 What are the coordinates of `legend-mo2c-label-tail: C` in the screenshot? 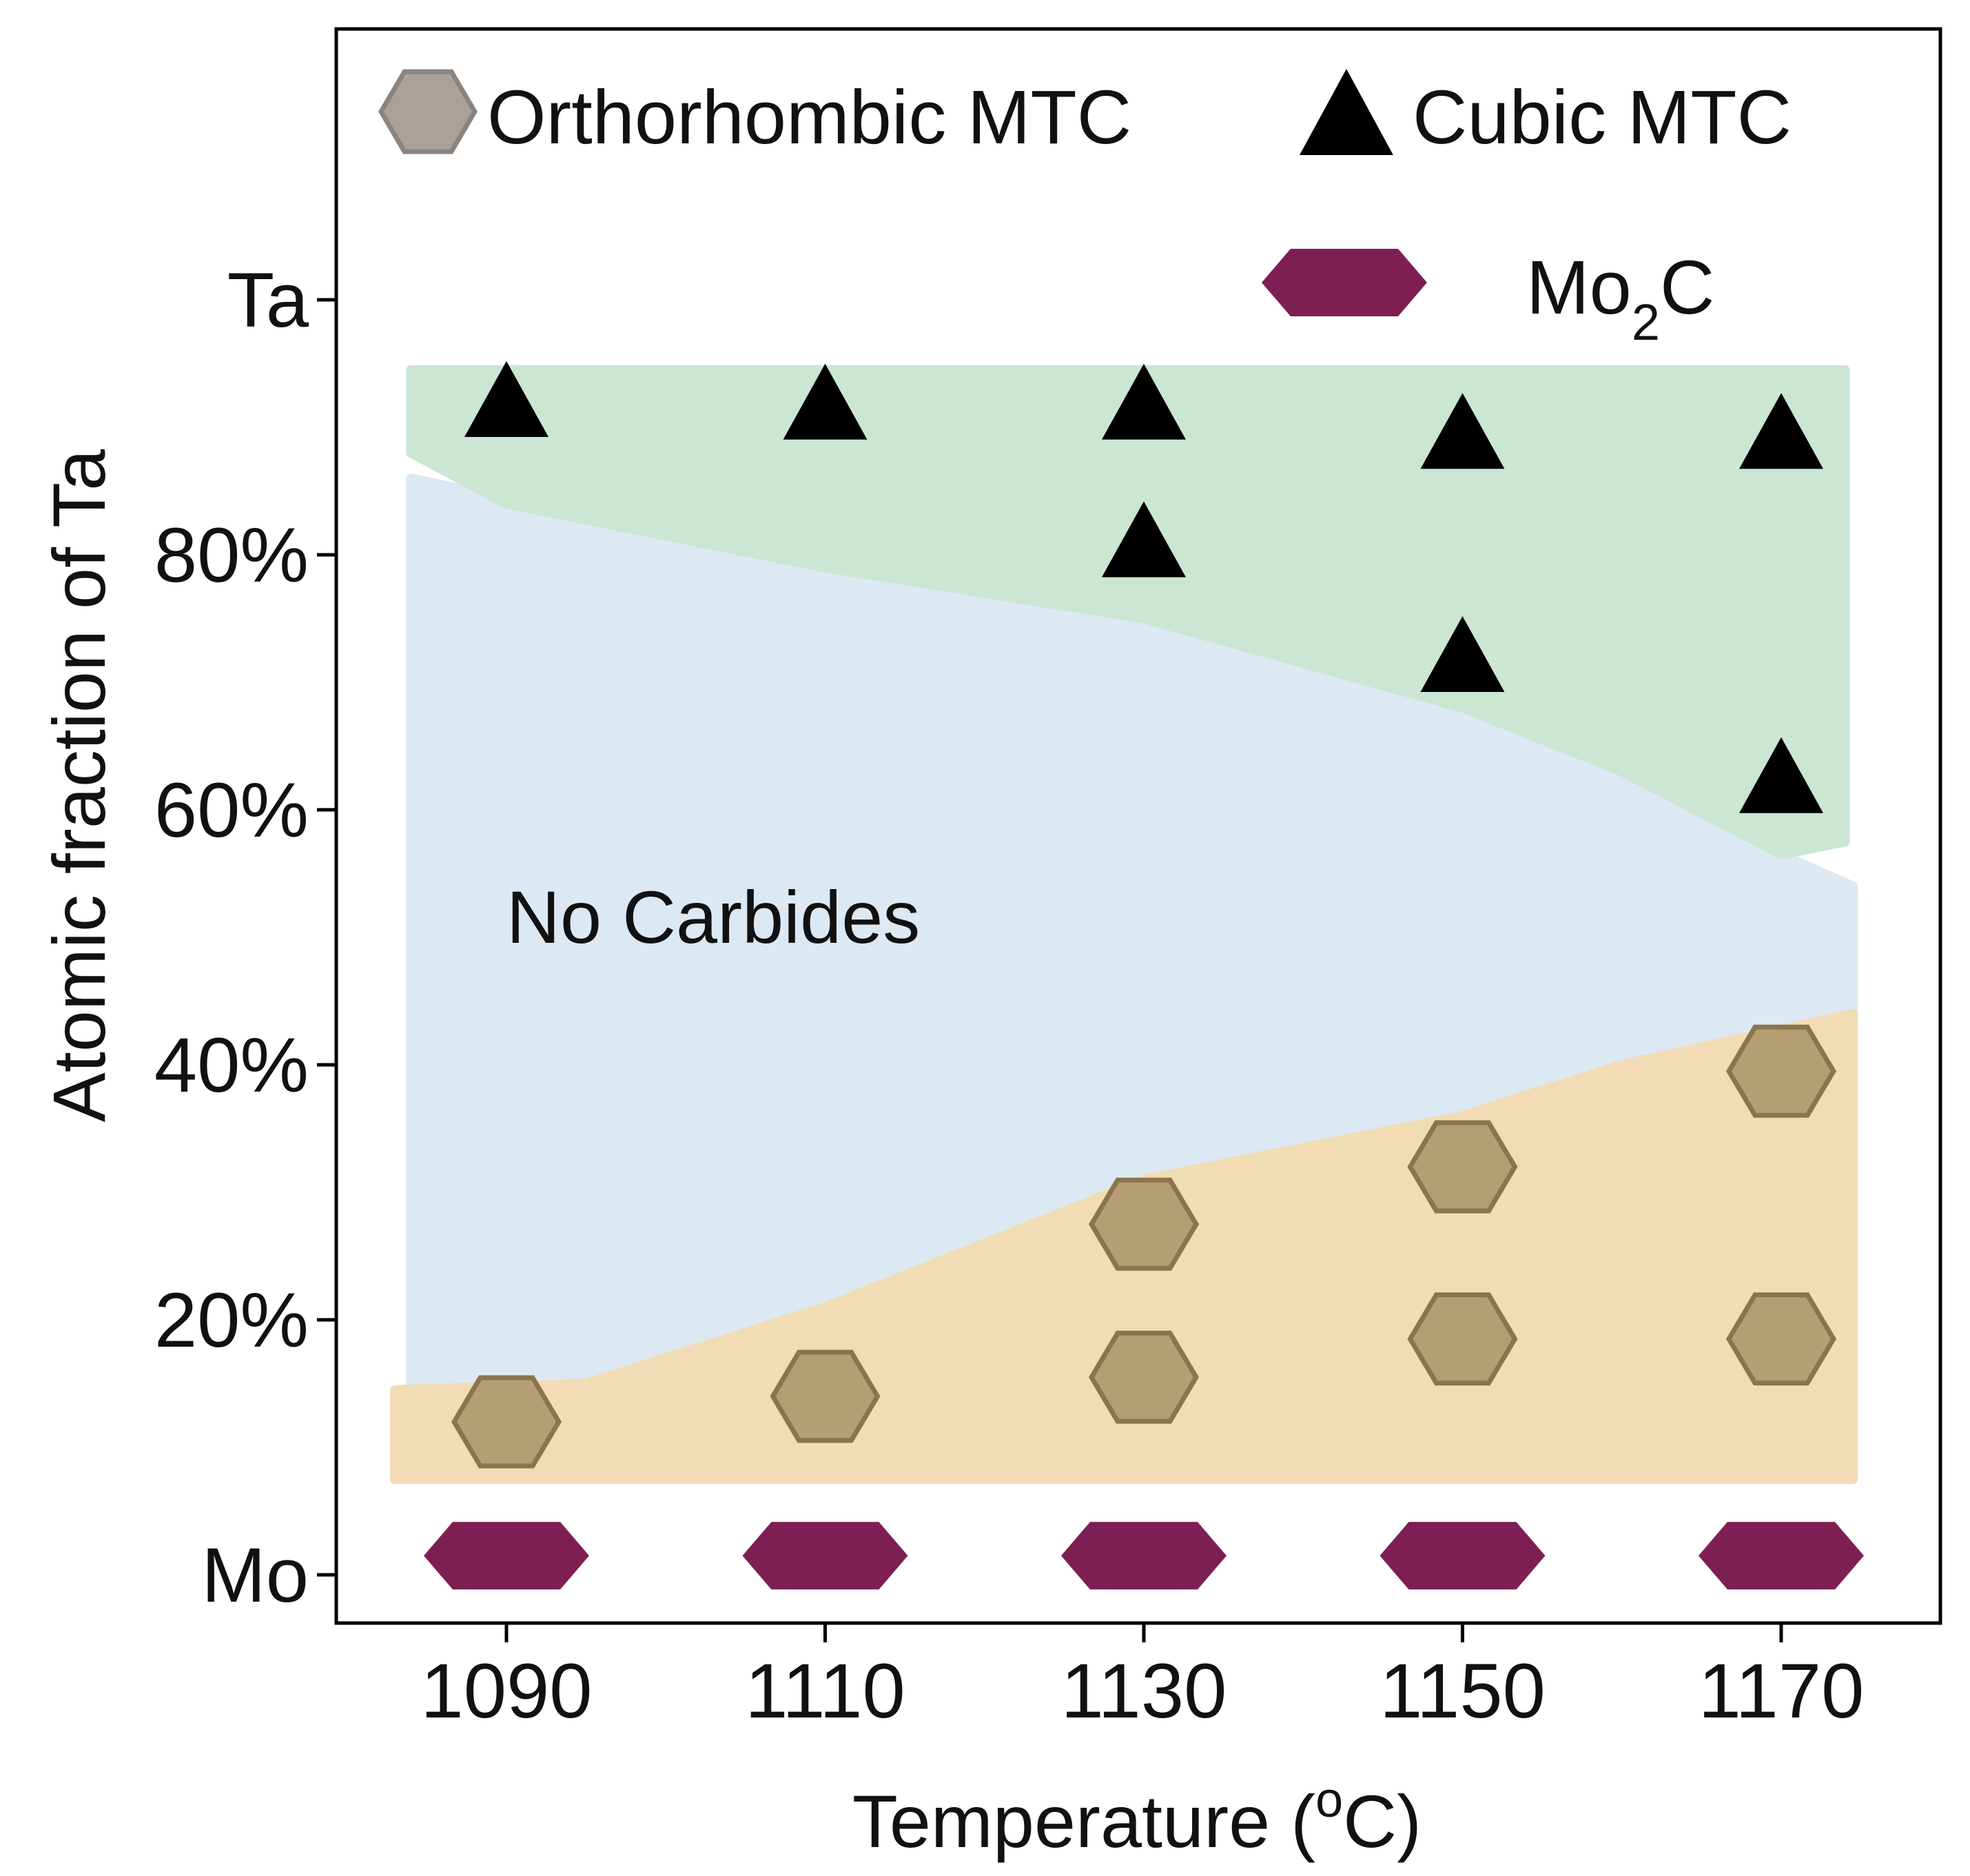 It's located at (1687, 287).